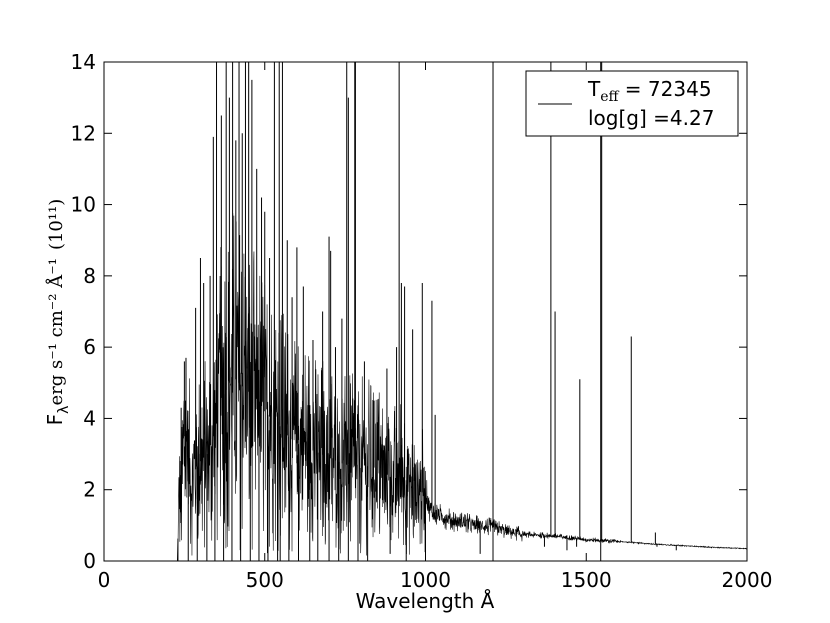 The width and height of the screenshot is (830, 623). I want to click on legend-teff-value: = 72345, so click(664, 89).